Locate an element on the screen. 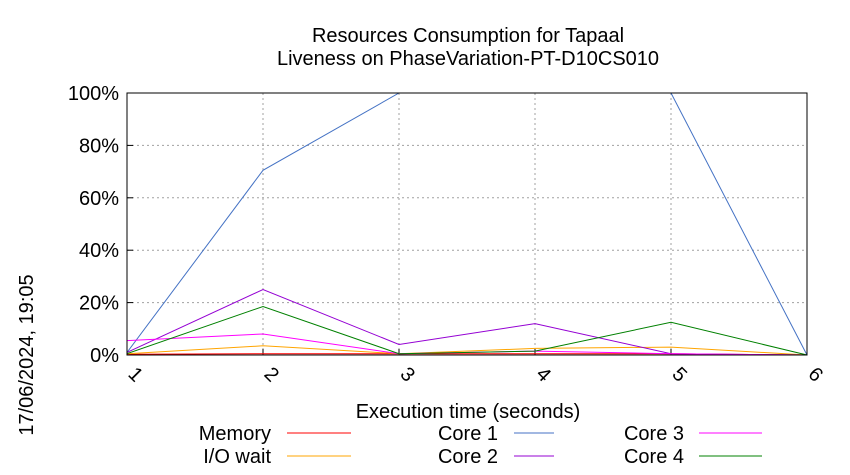 The height and width of the screenshot is (475, 850). x-axis-label: Execution time (seconds) is located at coordinates (468, 412).